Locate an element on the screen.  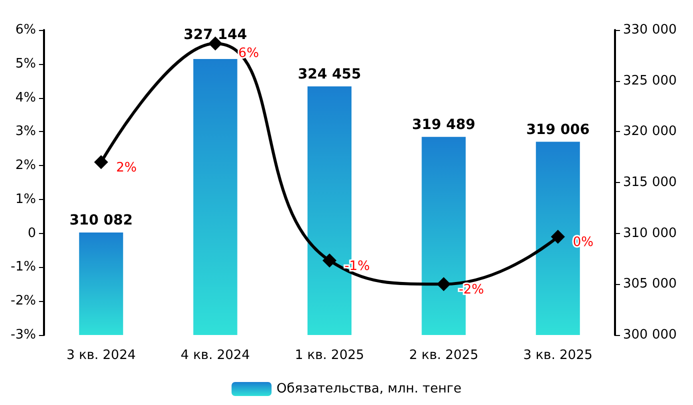
x-tick-label: 4 кв. 2024 is located at coordinates (215, 355).